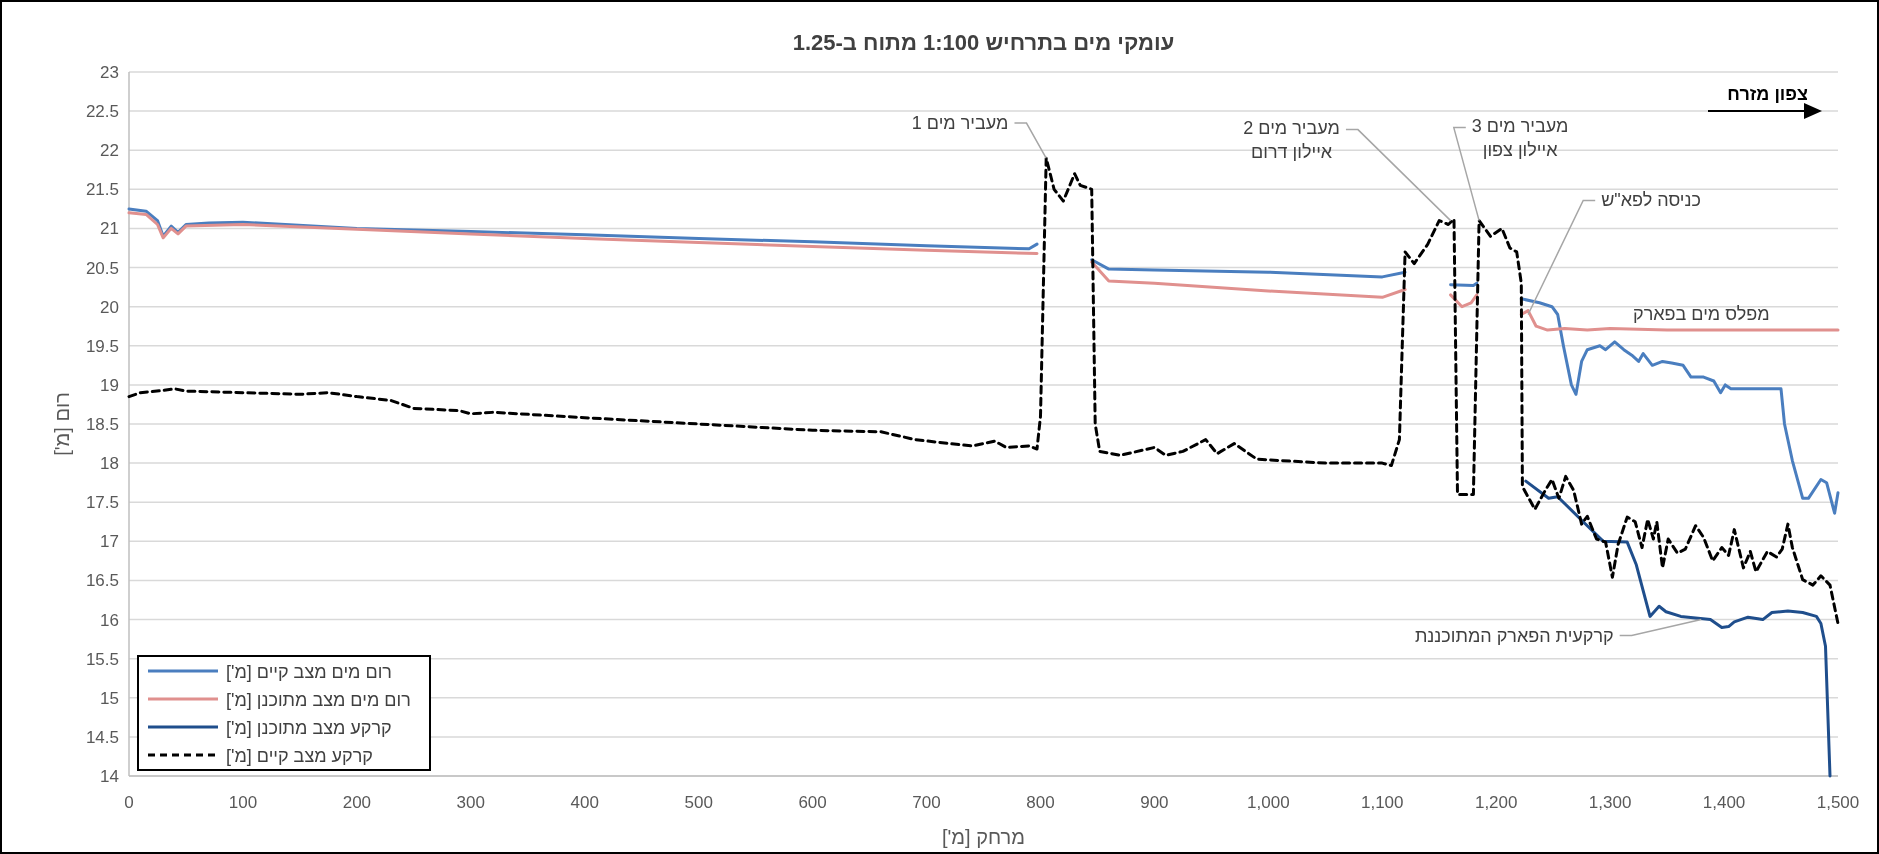  Describe the element at coordinates (926, 802) in the screenshot. I see `x-tick-label: 700` at that location.